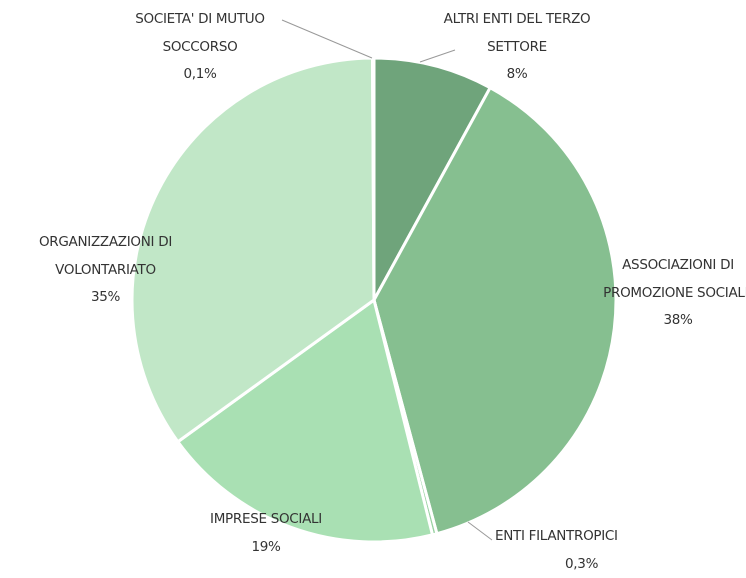  I want to click on value-label: 35%, so click(105, 298).